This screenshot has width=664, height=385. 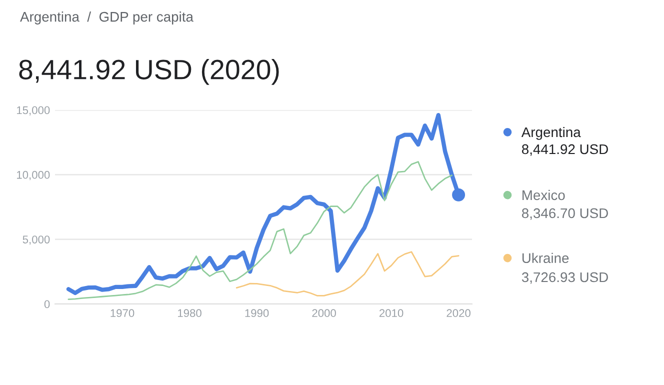 I want to click on chart-subtitle: 8,441.92 USD (2020), so click(x=149, y=72).